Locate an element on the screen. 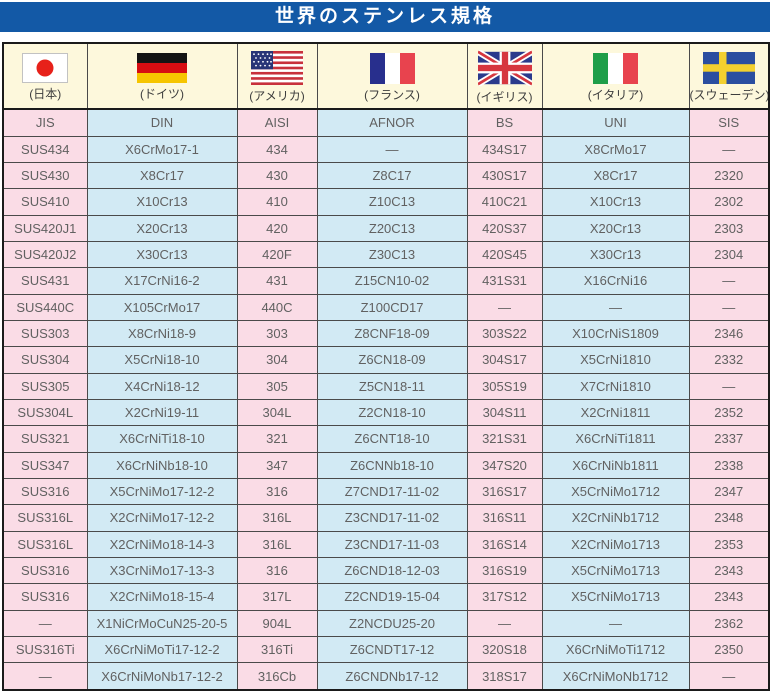 Image resolution: width=770 pixels, height=695 pixels. standard-cell: 316S17 is located at coordinates (504, 491).